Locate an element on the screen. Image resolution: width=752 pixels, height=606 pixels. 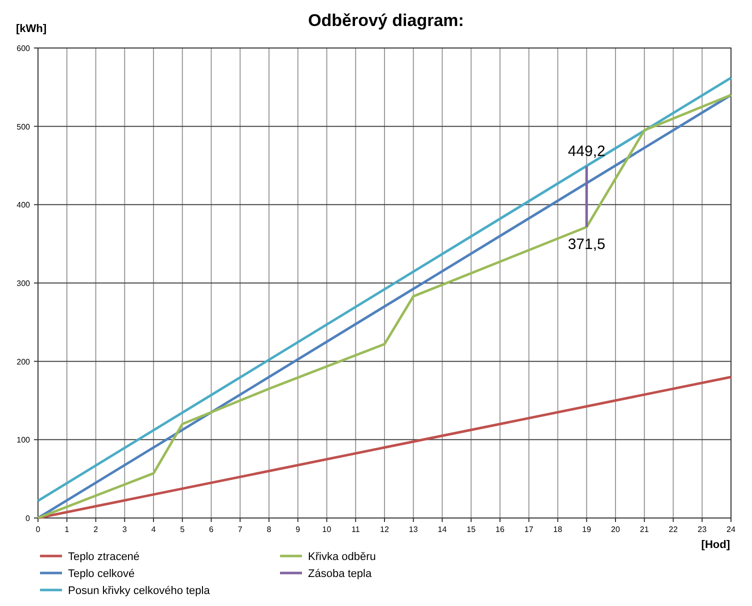
x-tick-label: 14 is located at coordinates (443, 529).